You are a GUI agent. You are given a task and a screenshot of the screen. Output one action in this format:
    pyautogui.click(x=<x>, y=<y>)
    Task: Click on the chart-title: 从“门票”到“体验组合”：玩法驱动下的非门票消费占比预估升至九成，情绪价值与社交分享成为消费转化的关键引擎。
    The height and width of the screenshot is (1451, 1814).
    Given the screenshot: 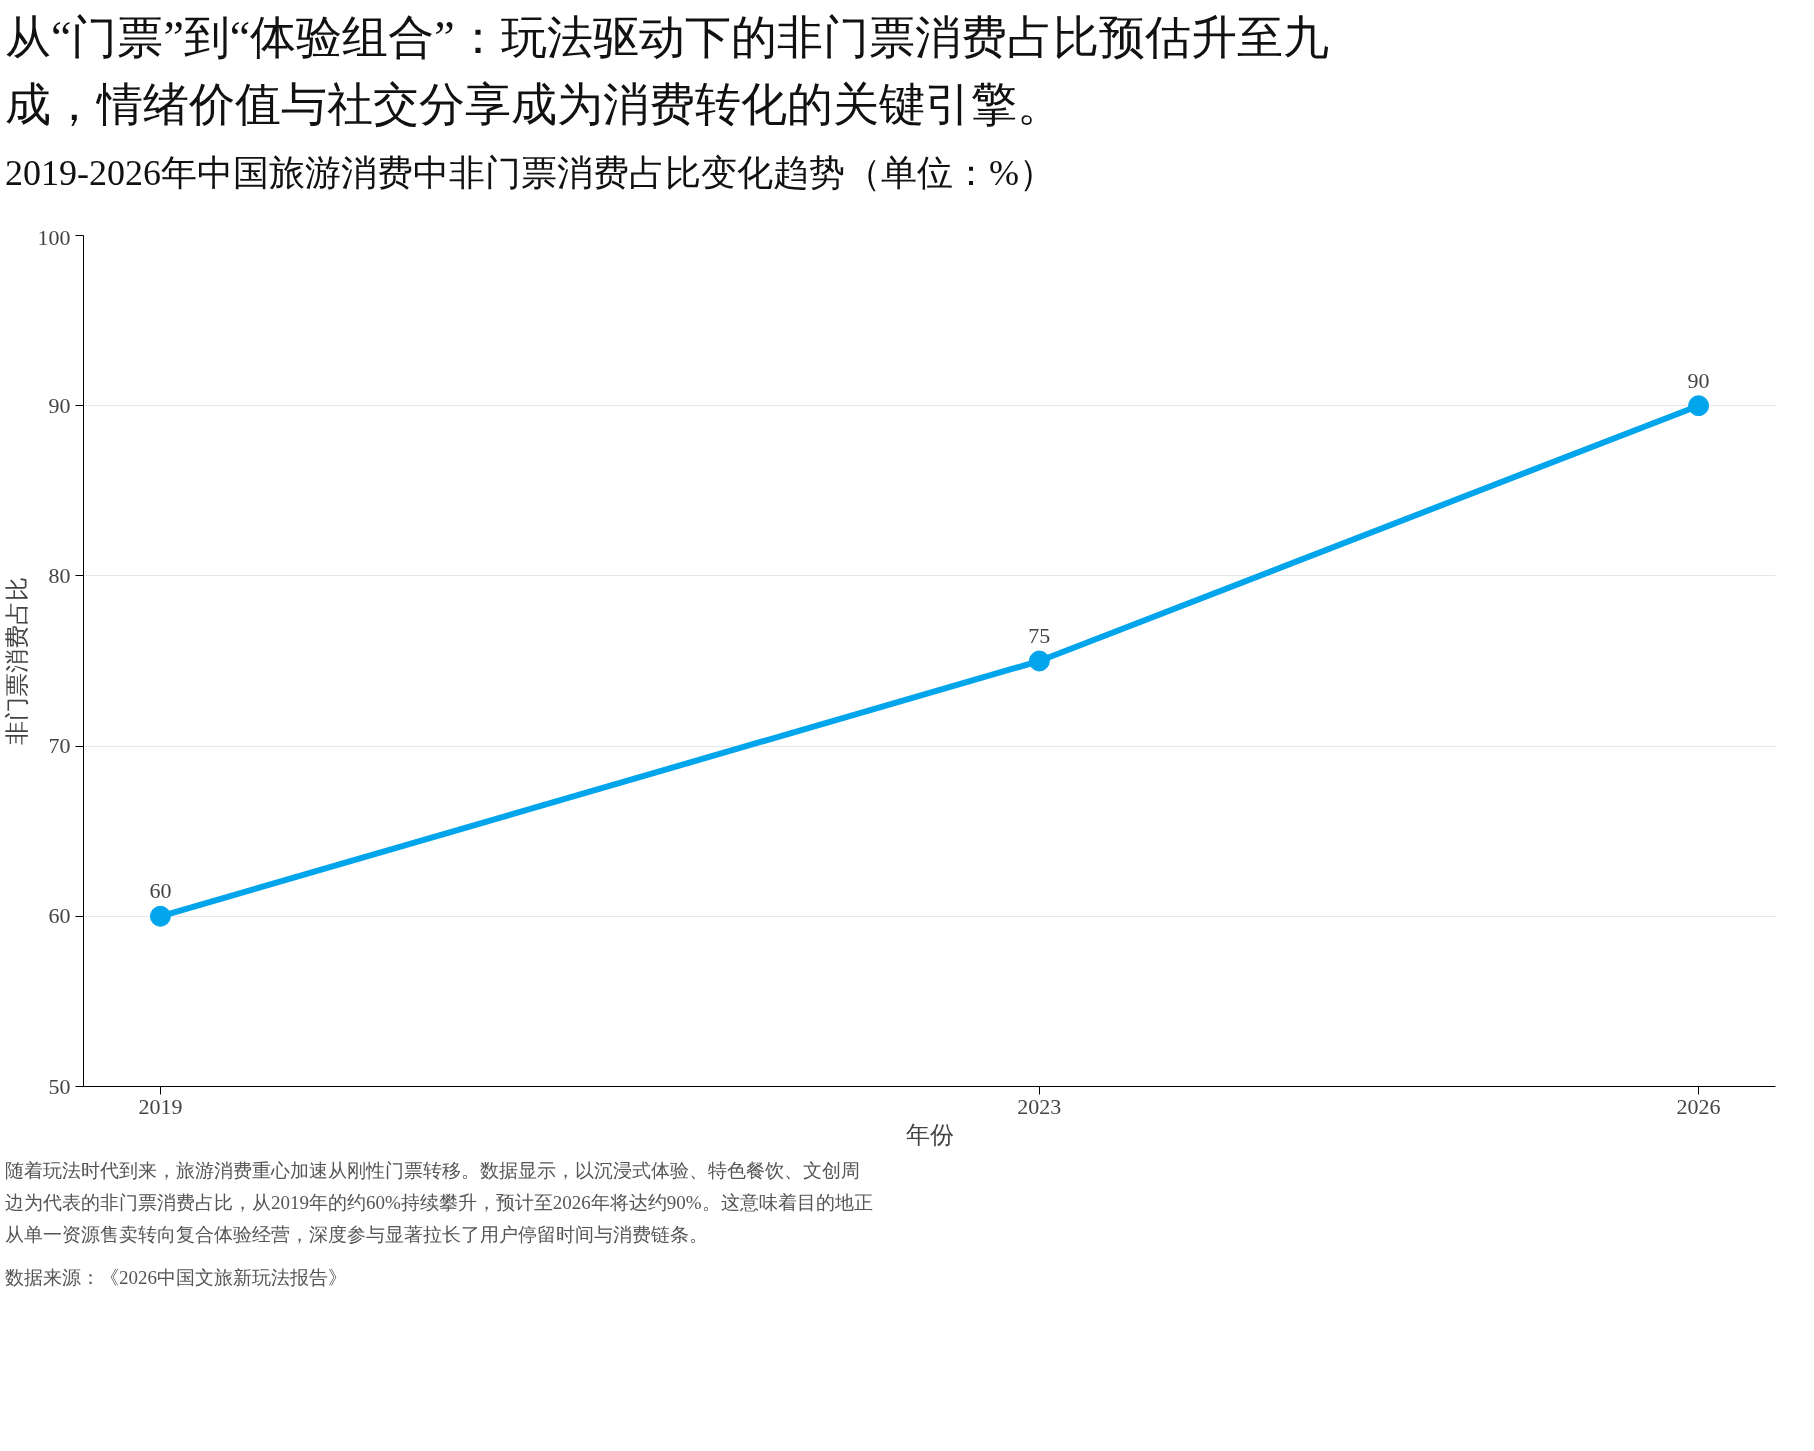 What is the action you would take?
    pyautogui.click(x=667, y=71)
    